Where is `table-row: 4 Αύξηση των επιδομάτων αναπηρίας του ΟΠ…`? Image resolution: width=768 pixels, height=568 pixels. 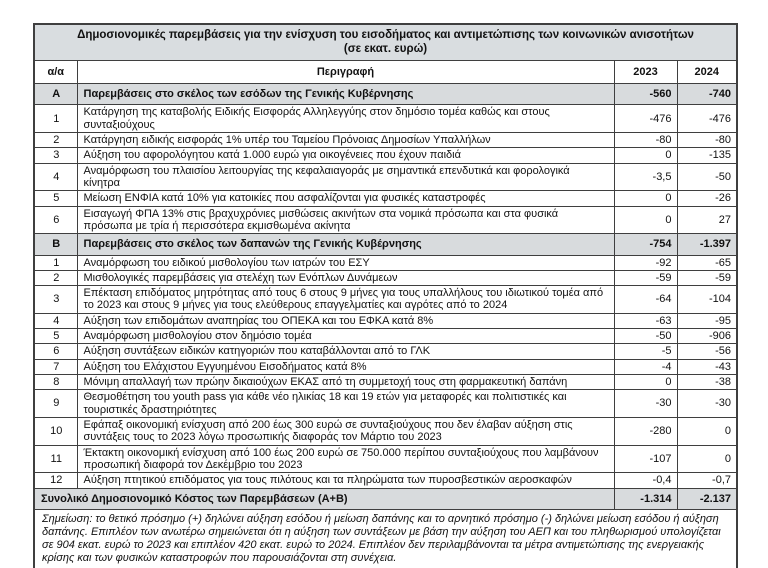
table-row: 4 Αύξηση των επιδομάτων αναπηρίας του ΟΠ… is located at coordinates (385, 321).